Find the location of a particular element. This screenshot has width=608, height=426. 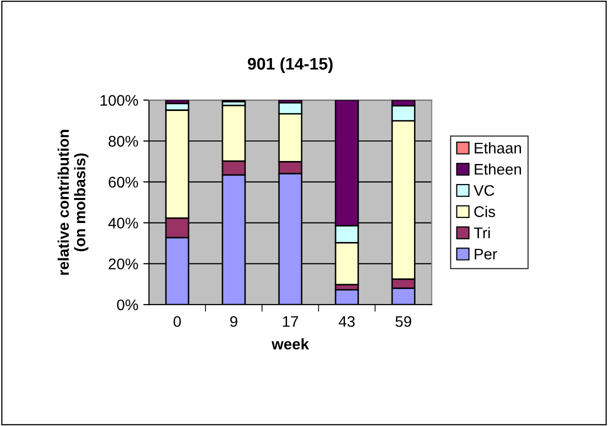

legend-label: Tri is located at coordinates (482, 232).